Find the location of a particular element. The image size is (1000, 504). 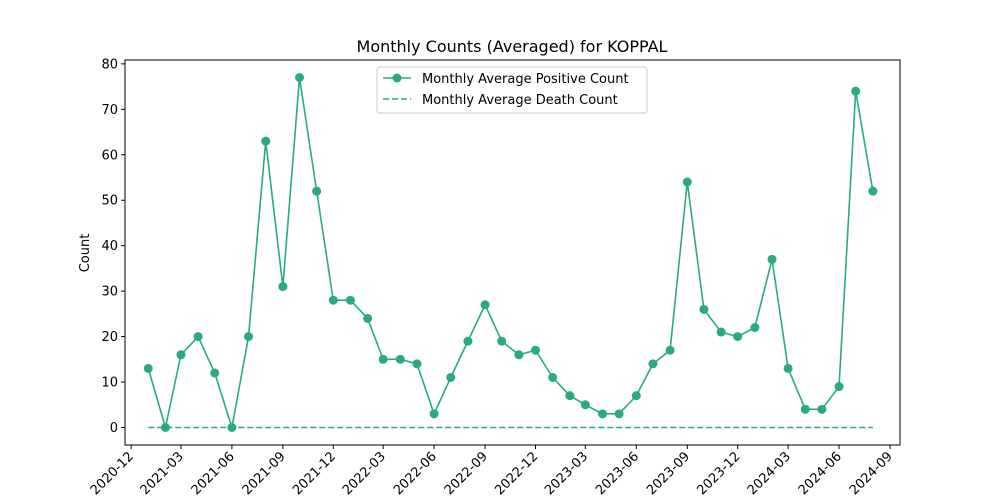

x-tick-label: 2021-12 is located at coordinates (314, 473).